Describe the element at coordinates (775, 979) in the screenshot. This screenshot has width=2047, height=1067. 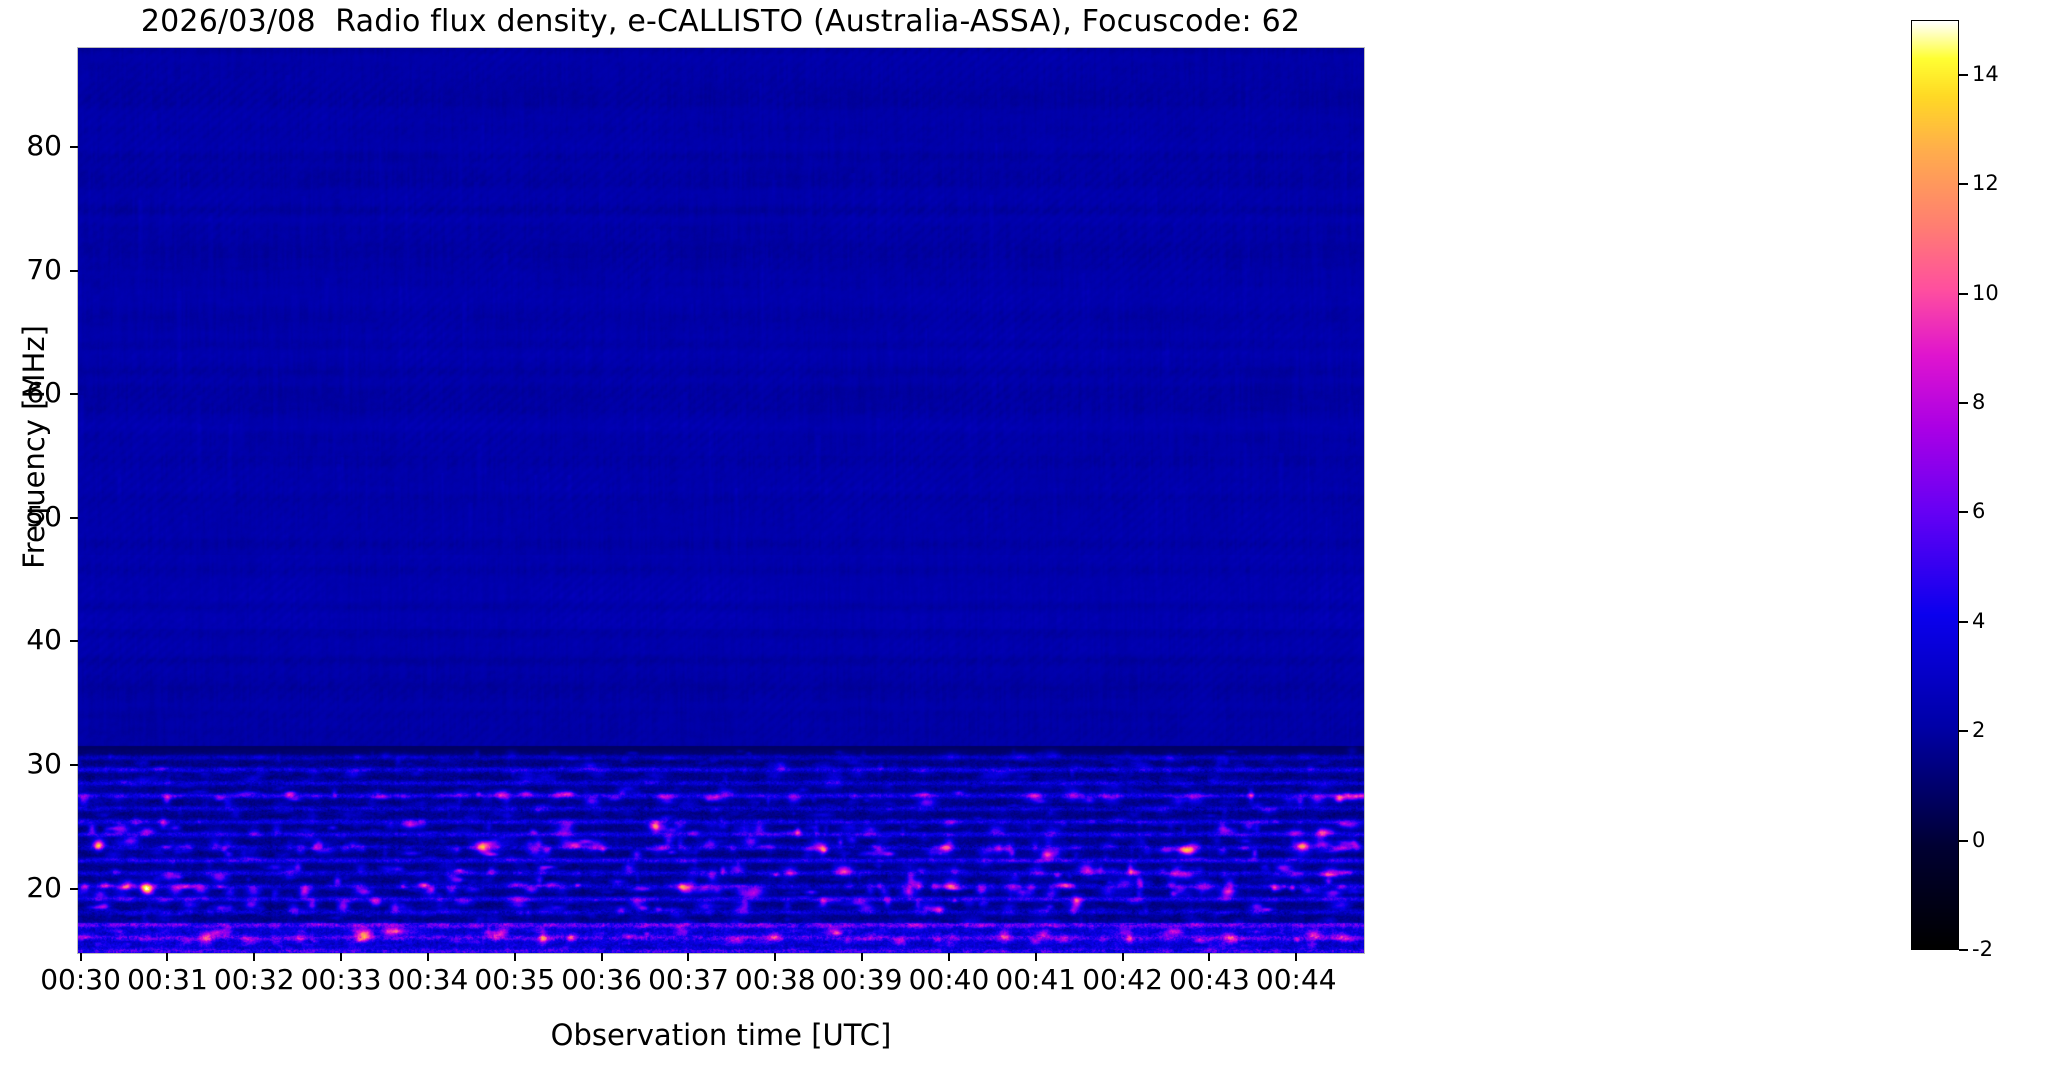
I see `x-tick-label: 00:38` at that location.